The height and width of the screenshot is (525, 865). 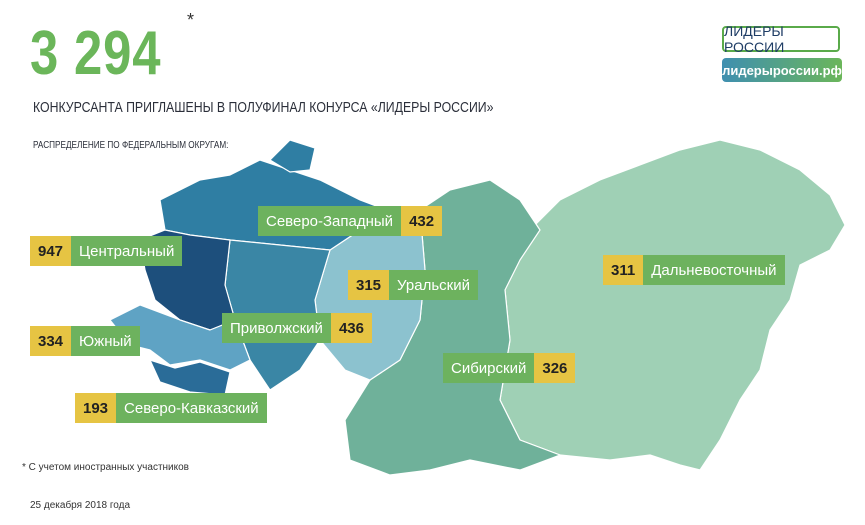 I want to click on total-count: 3 294, so click(x=96, y=53).